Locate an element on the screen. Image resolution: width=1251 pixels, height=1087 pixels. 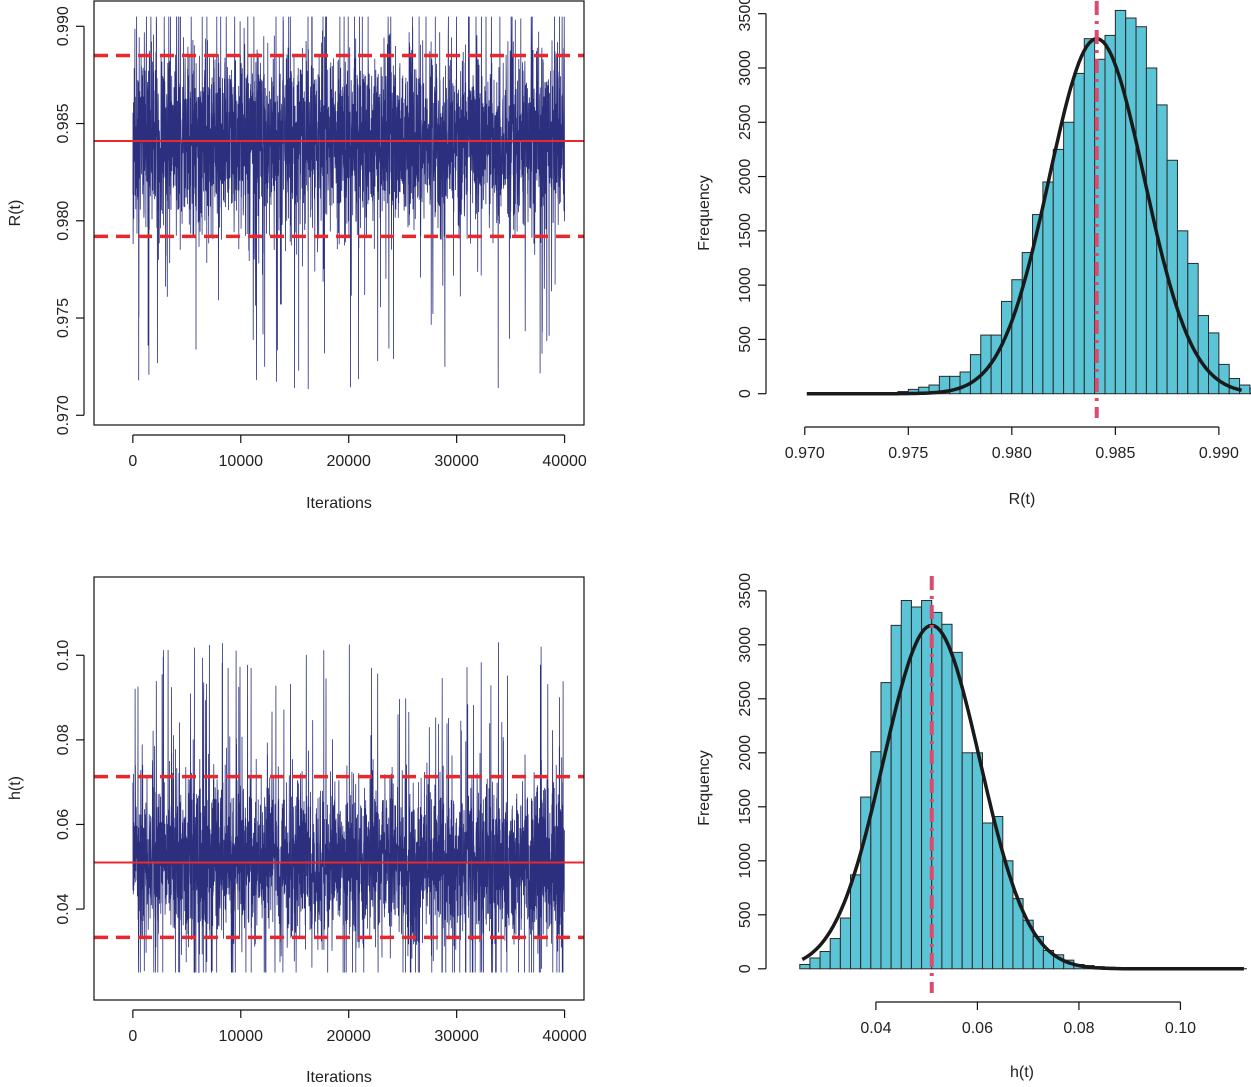
trace-r-y-tick-label: 0.970 is located at coordinates (63, 415).